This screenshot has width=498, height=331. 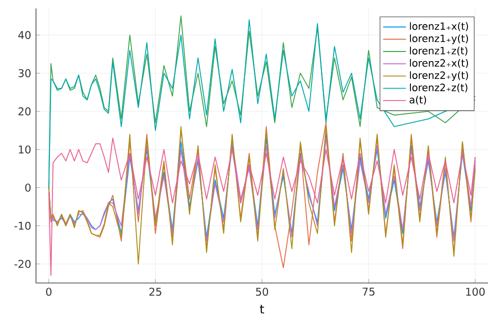 What do you see at coordinates (22, 264) in the screenshot?
I see `y-tick-label: -20` at bounding box center [22, 264].